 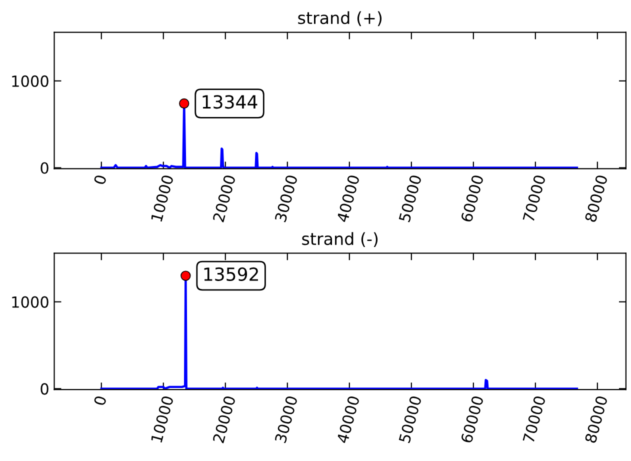 What do you see at coordinates (340, 240) in the screenshot?
I see `chart-title: strand (-)` at bounding box center [340, 240].